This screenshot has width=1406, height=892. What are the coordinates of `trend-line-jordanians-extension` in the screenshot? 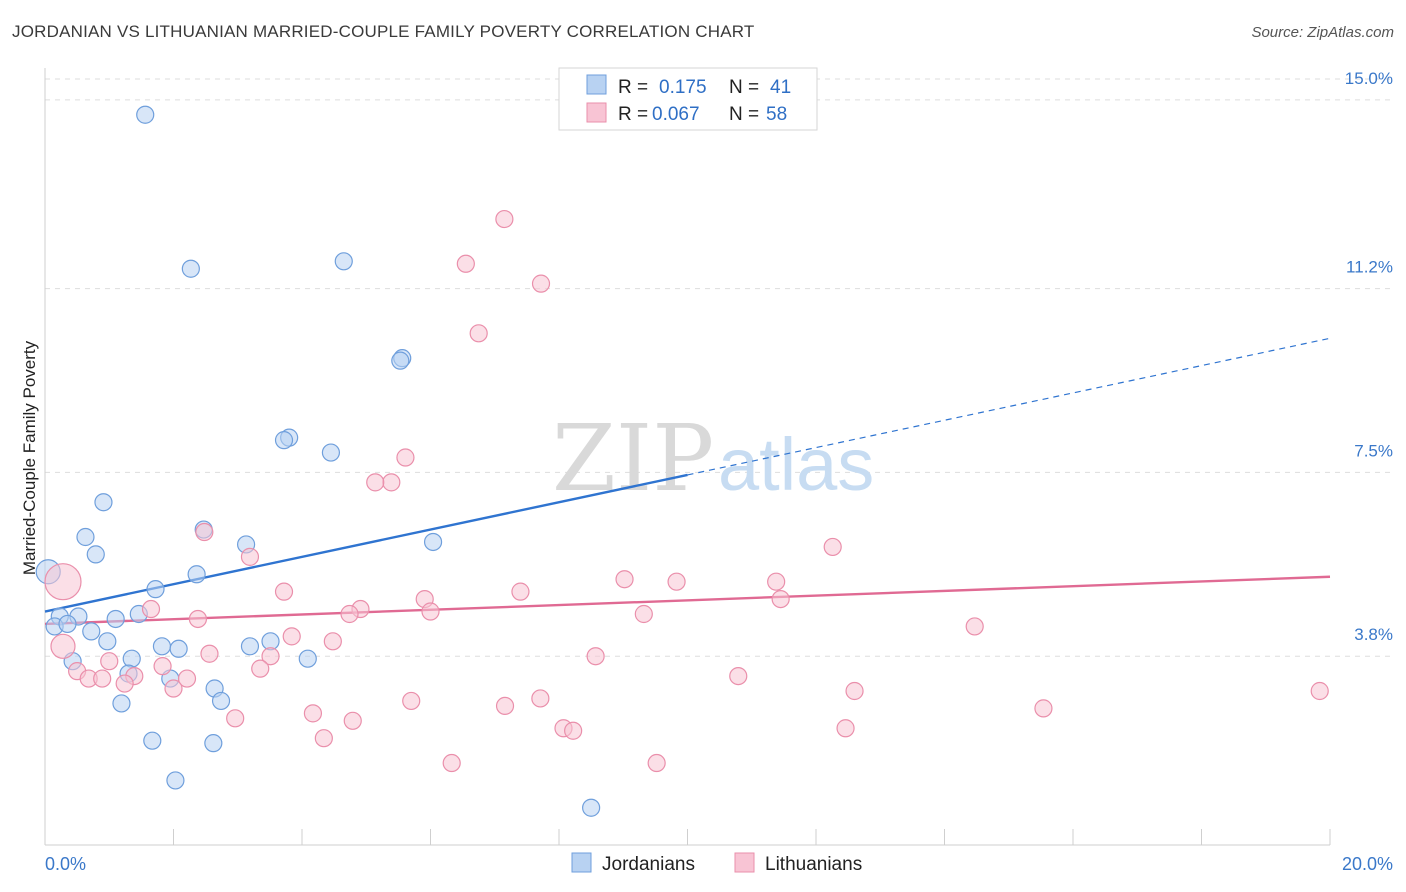 It's located at (1009, 406).